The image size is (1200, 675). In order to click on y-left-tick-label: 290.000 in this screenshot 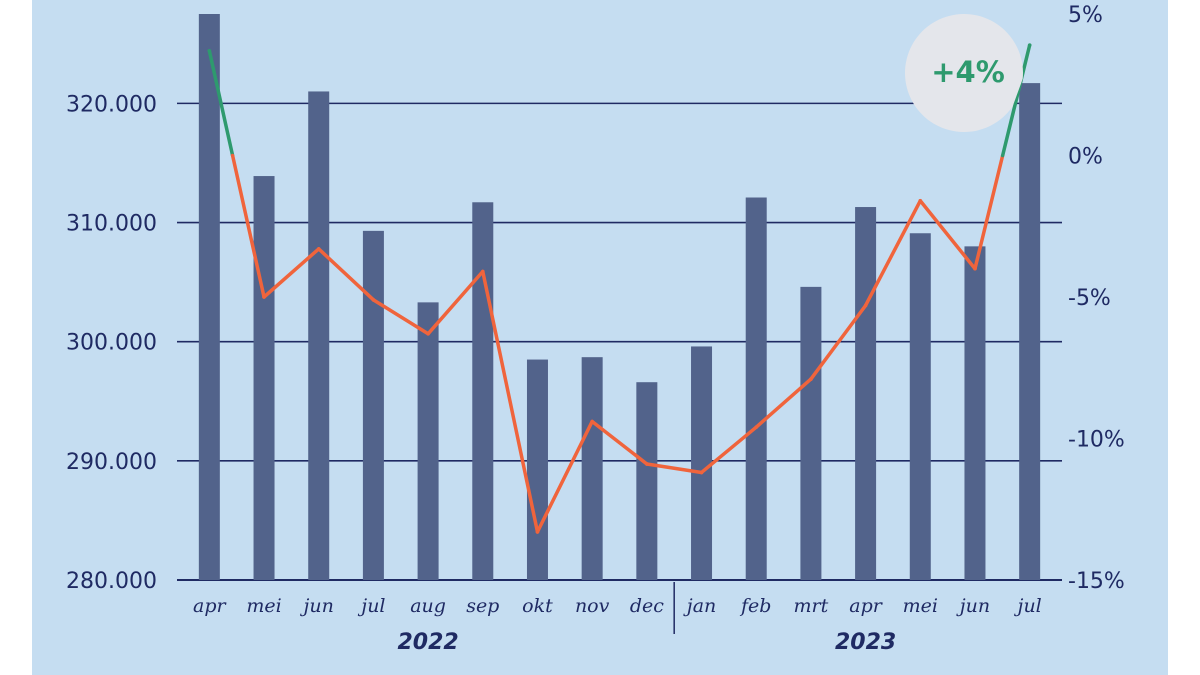, I will do `click(111, 462)`.